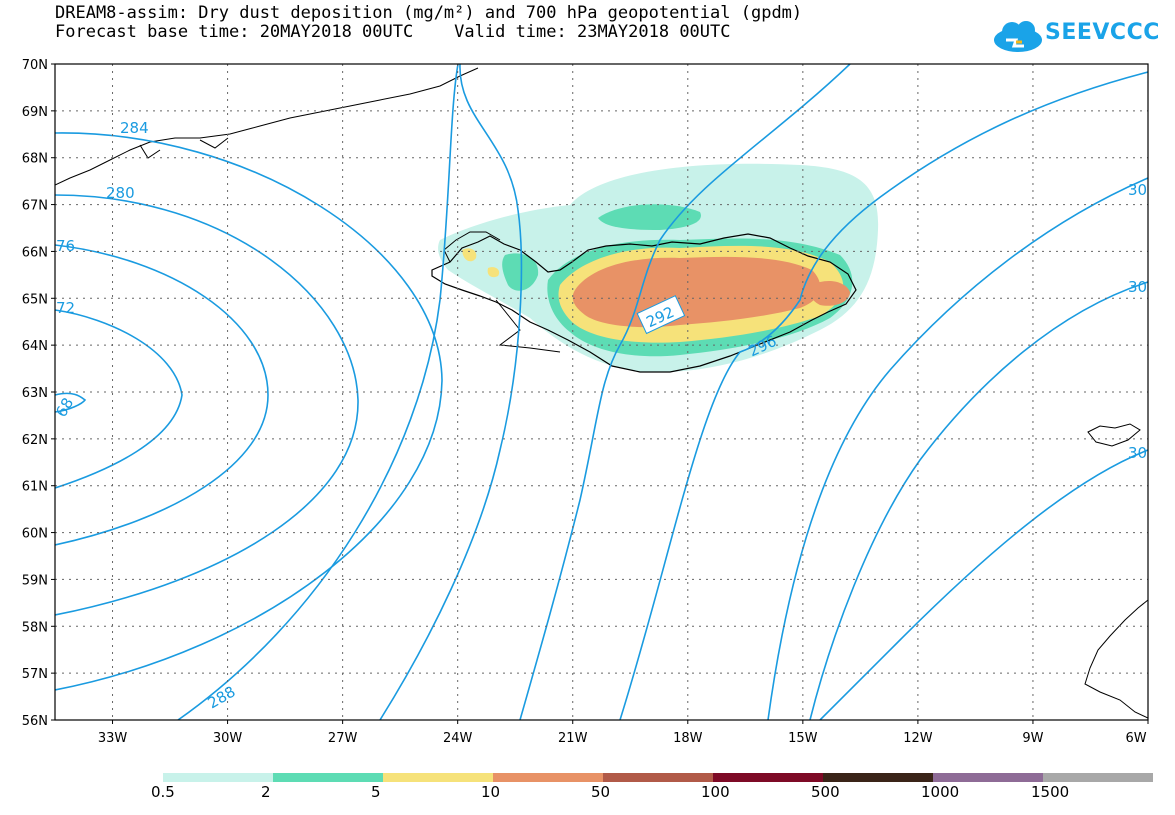 Image resolution: width=1175 pixels, height=815 pixels. Describe the element at coordinates (120, 193) in the screenshot. I see `contour-label-280: 280` at that location.